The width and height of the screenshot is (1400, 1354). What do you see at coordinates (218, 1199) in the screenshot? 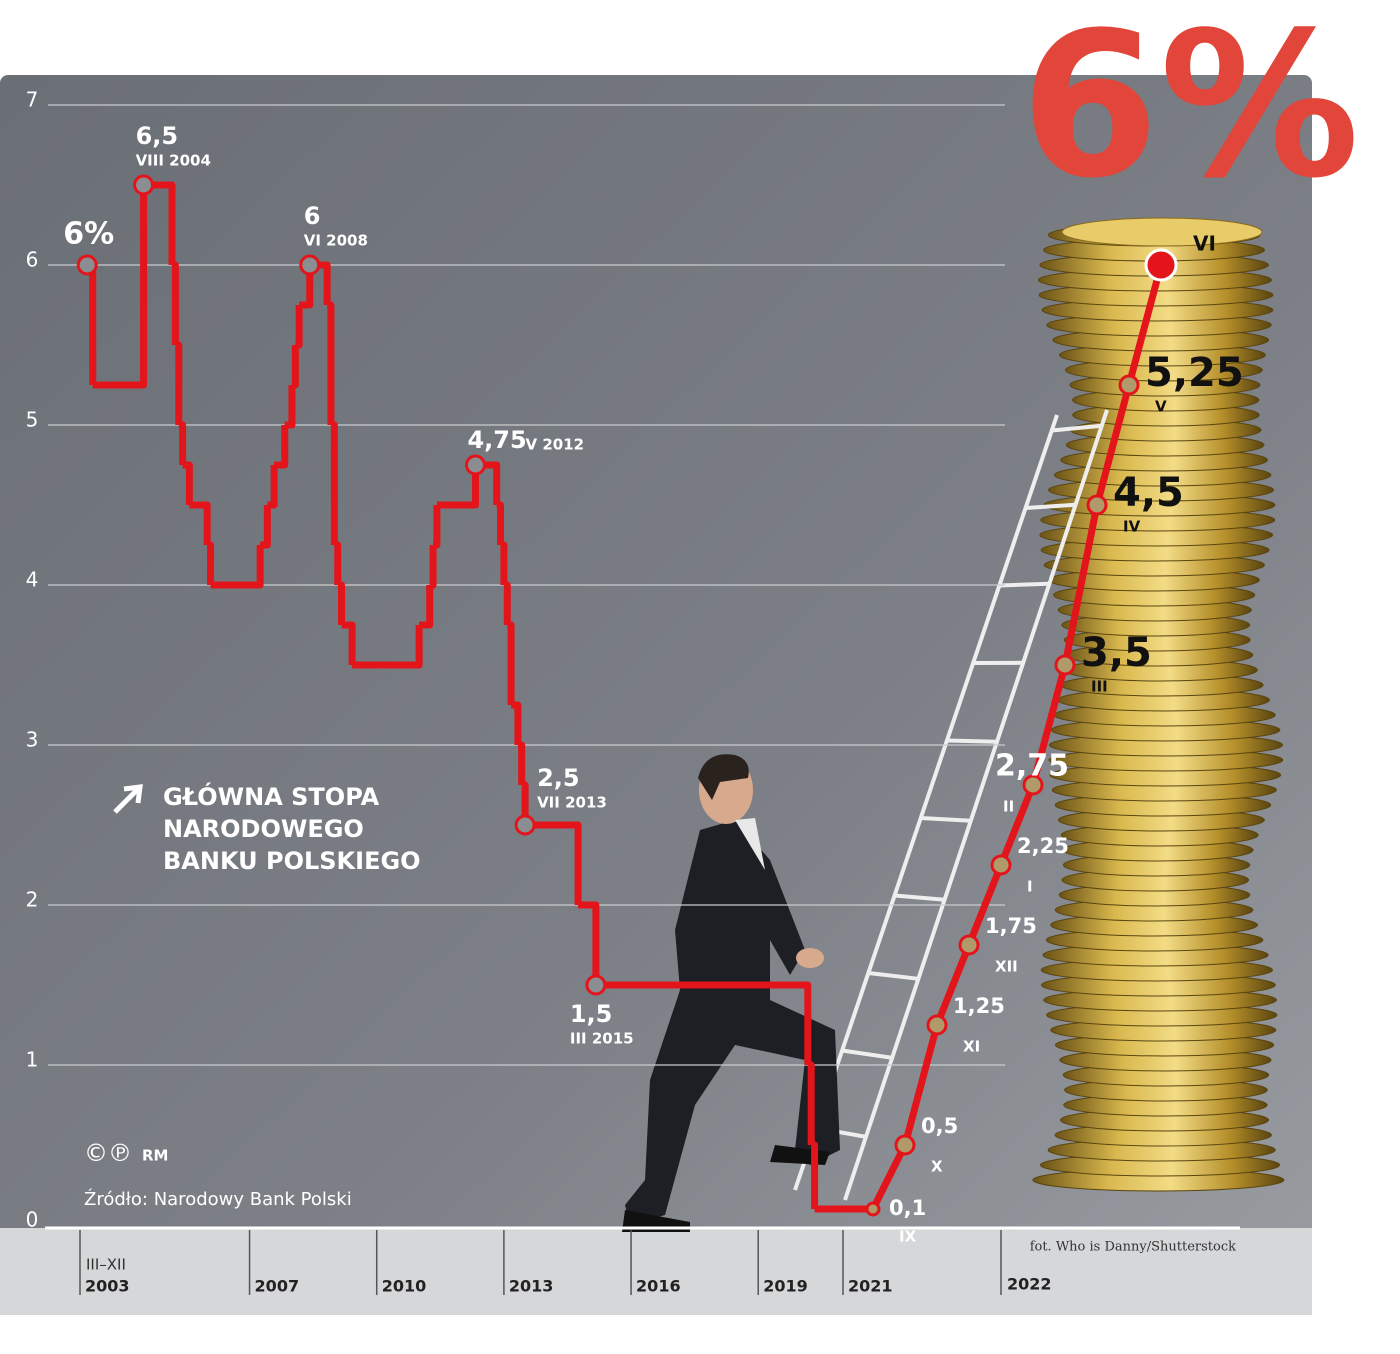
I see `source: Źródło: Narodowy Bank Polski` at bounding box center [218, 1199].